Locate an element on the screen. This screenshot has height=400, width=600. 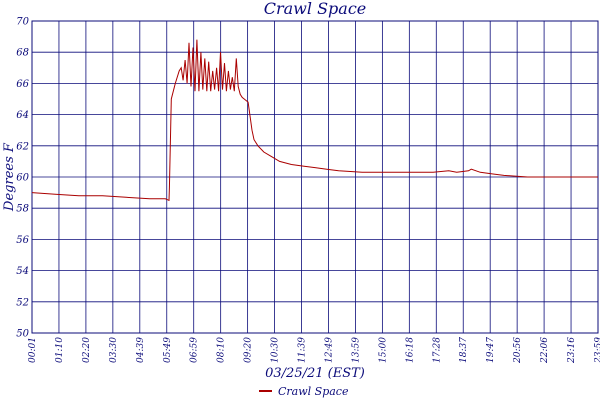
legend-label: Crawl Space is located at coordinates (313, 391).